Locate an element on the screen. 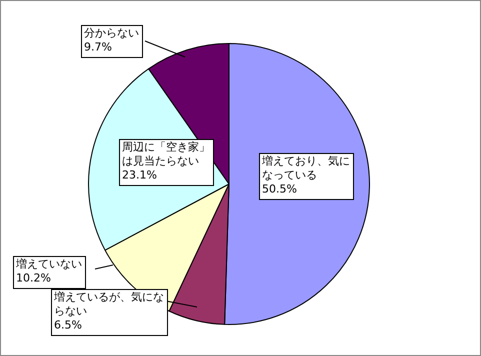  slice-label: 周辺に「空き家」は見当たらない is located at coordinates (166, 154).